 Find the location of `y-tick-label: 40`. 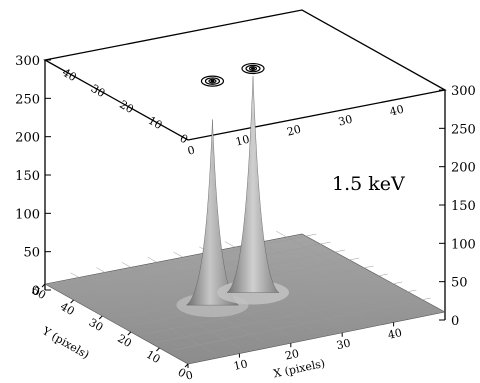

y-tick-label: 40 is located at coordinates (67, 309).